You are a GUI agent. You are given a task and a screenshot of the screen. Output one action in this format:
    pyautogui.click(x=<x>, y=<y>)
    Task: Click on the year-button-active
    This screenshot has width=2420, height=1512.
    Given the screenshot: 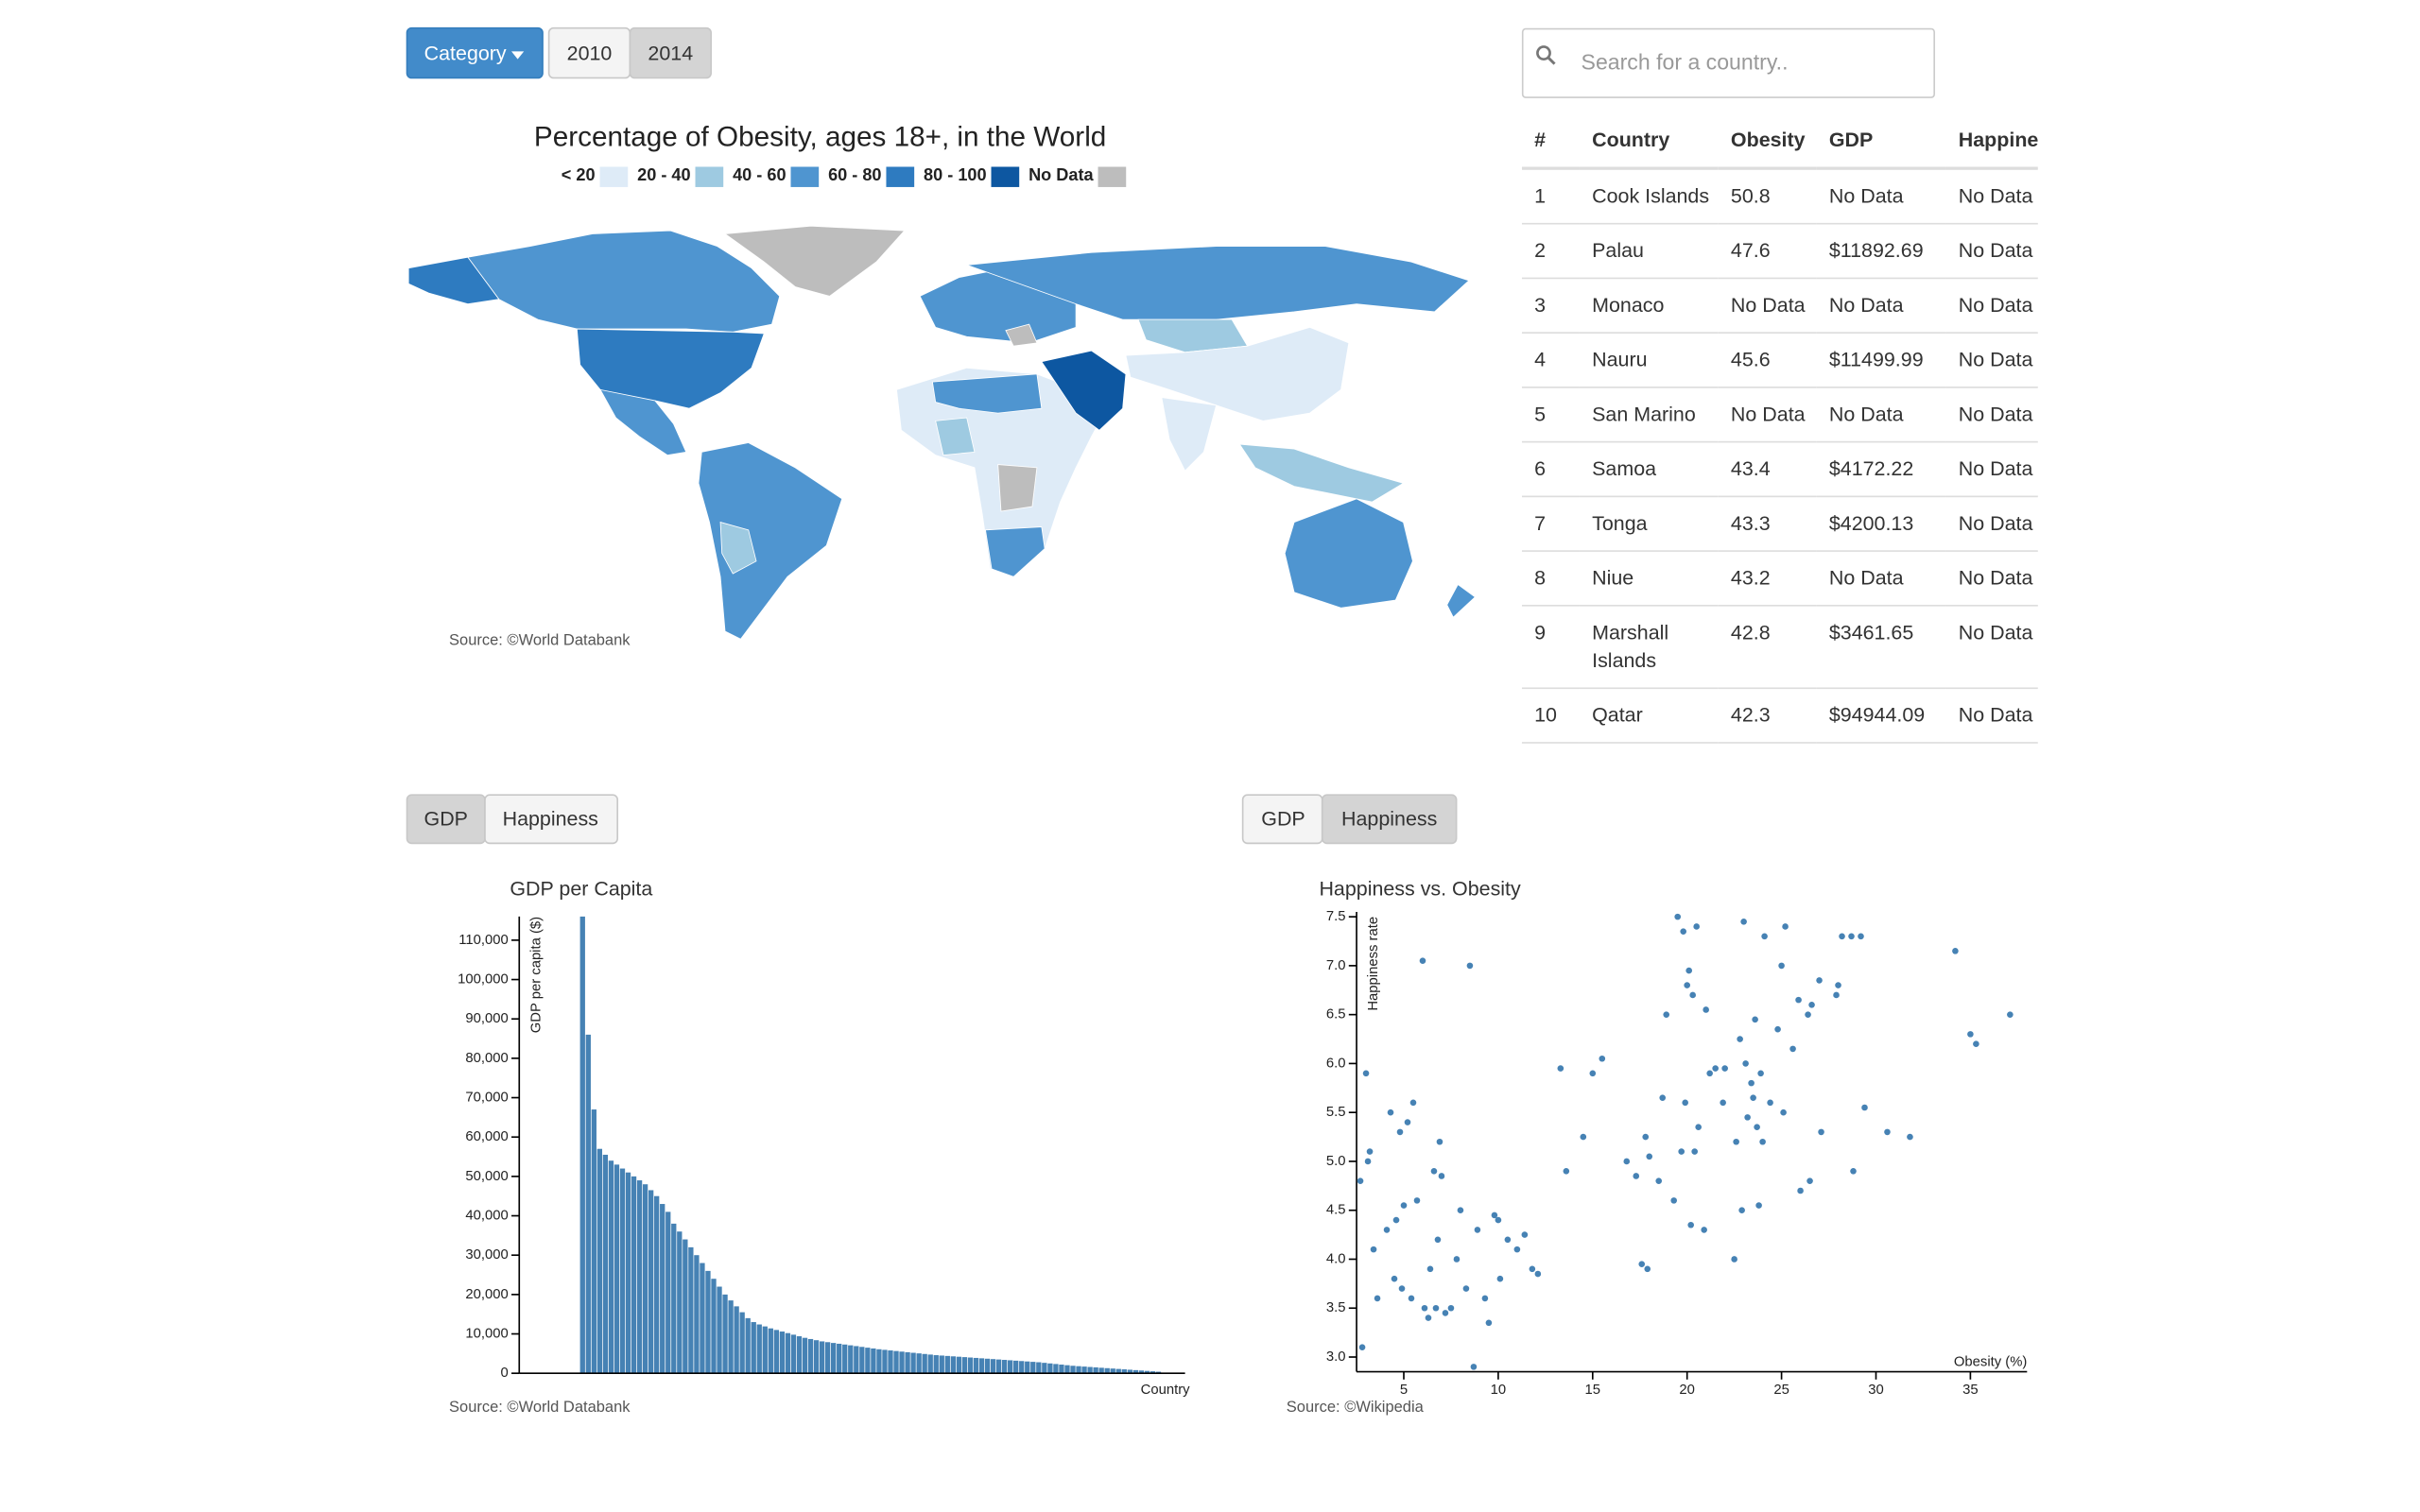 What is the action you would take?
    pyautogui.click(x=671, y=52)
    